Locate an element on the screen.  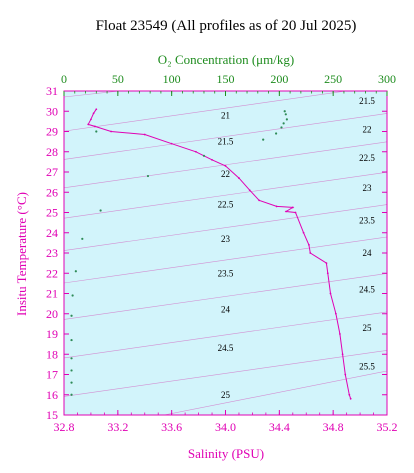
density-contour-edge-label: 25.5 is located at coordinates (367, 366).